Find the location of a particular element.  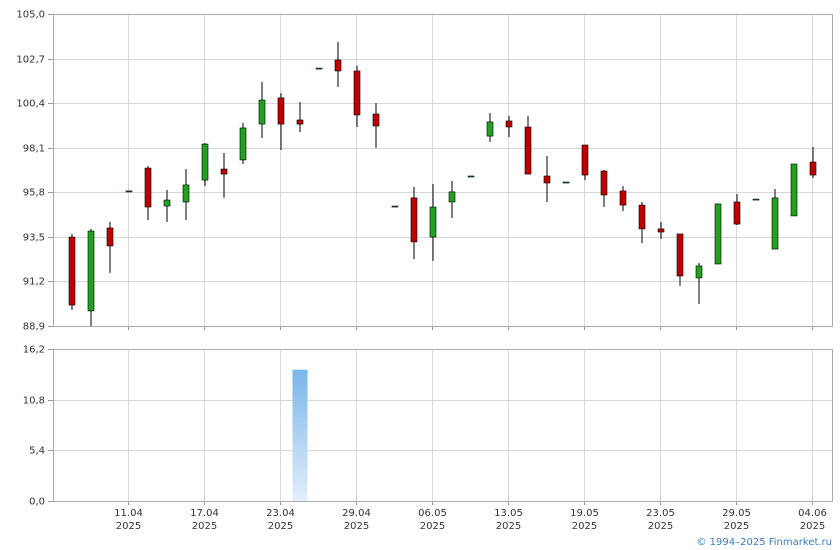

x-tick-label: 29.05 is located at coordinates (736, 513).